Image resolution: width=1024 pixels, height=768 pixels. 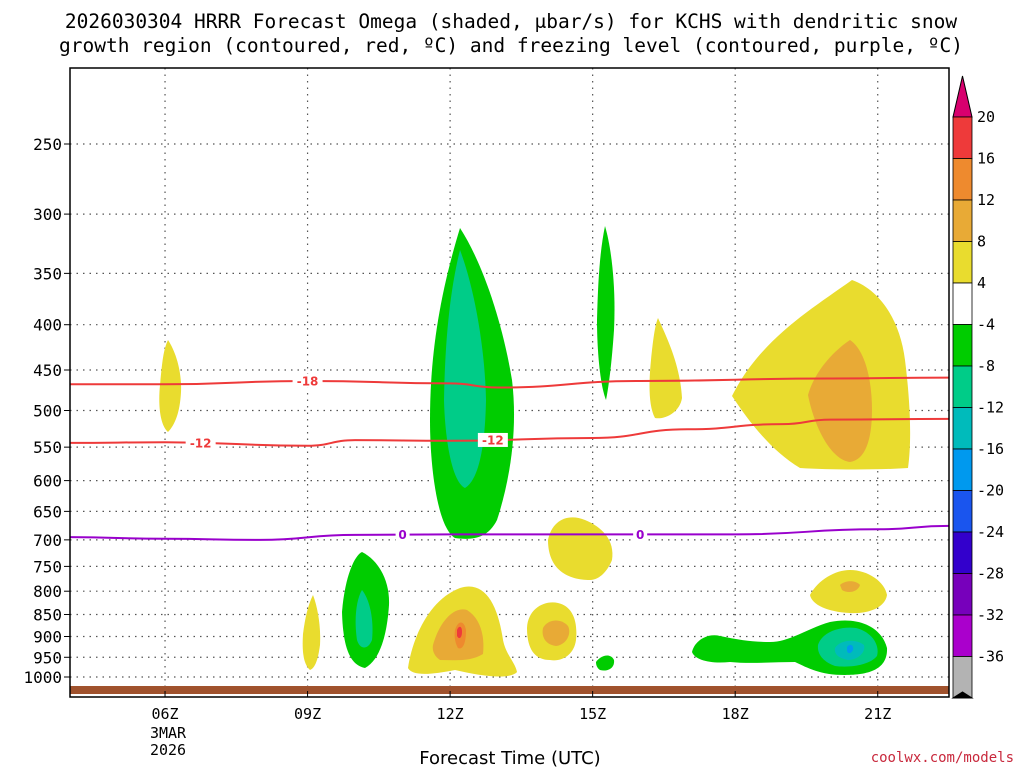 What do you see at coordinates (164, 714) in the screenshot?
I see `x-tick-label: 06Z` at bounding box center [164, 714].